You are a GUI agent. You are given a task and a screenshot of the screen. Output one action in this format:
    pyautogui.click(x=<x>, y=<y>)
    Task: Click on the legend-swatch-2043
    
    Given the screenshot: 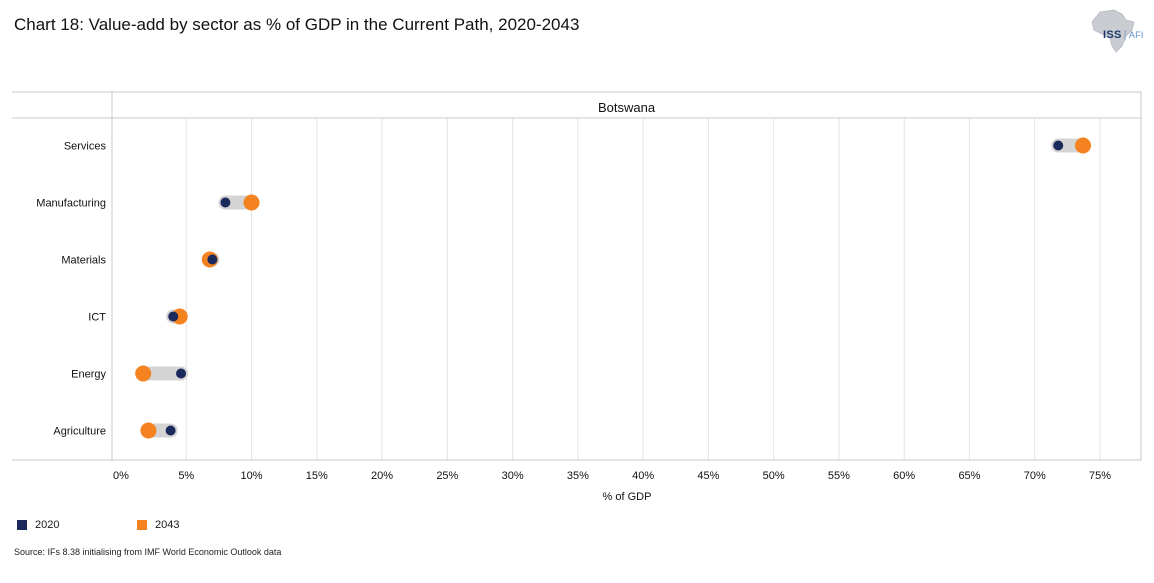 What is the action you would take?
    pyautogui.click(x=142, y=525)
    